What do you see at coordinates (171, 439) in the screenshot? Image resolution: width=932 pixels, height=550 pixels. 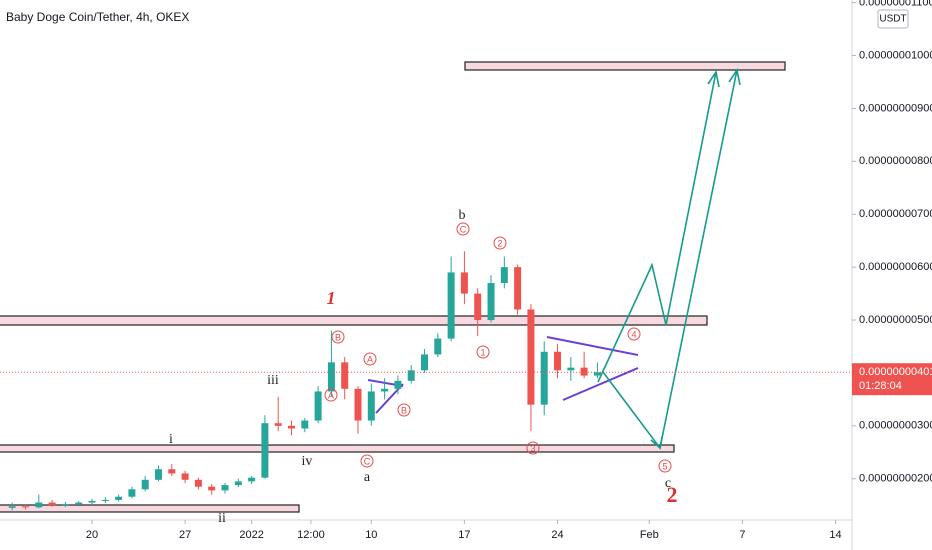 I see `wave-label: i` at bounding box center [171, 439].